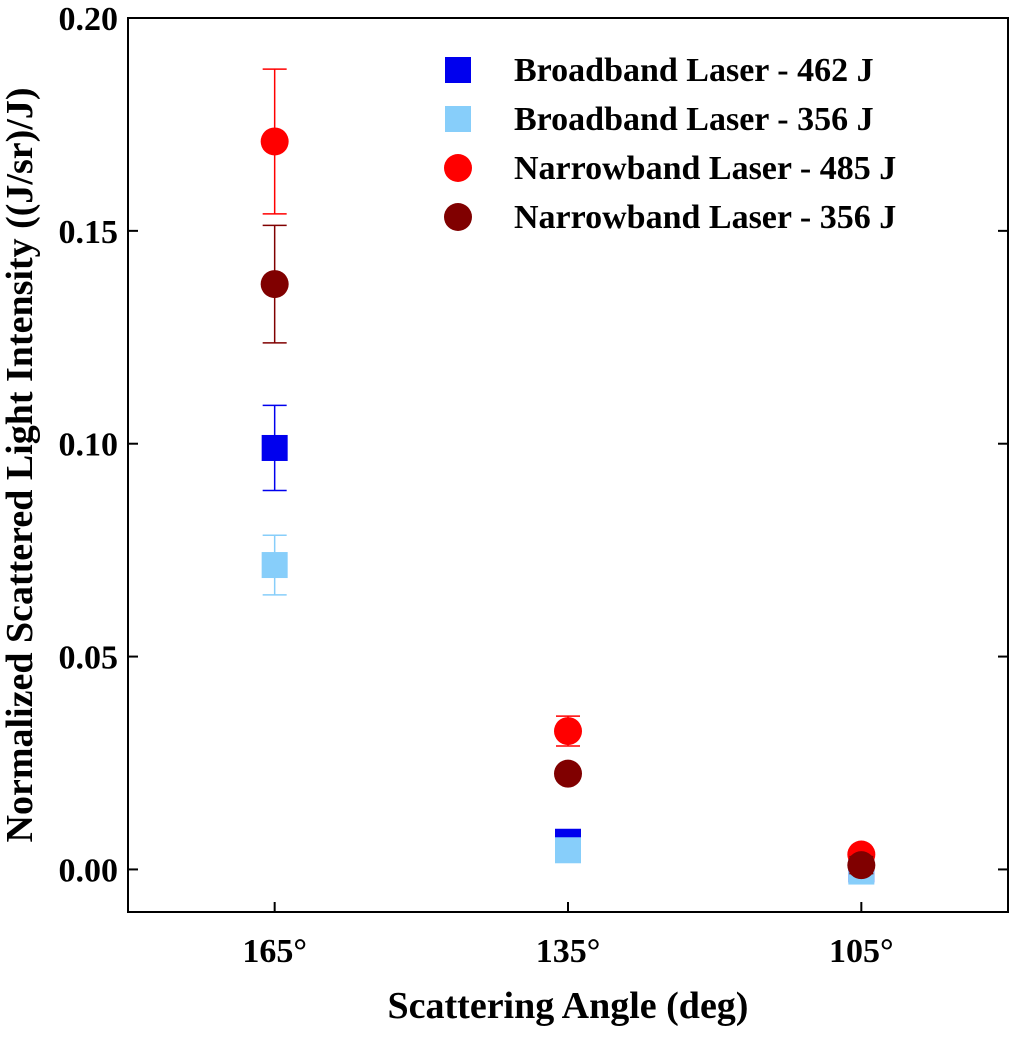  Describe the element at coordinates (89, 232) in the screenshot. I see `y-tick-label: 0.15` at that location.